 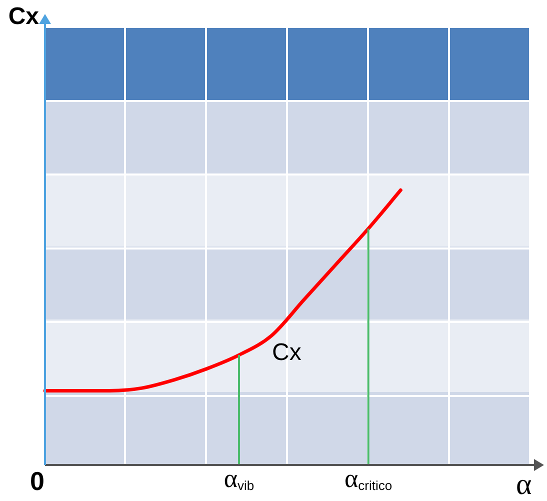 What do you see at coordinates (24, 16) in the screenshot?
I see `text: Cx` at bounding box center [24, 16].